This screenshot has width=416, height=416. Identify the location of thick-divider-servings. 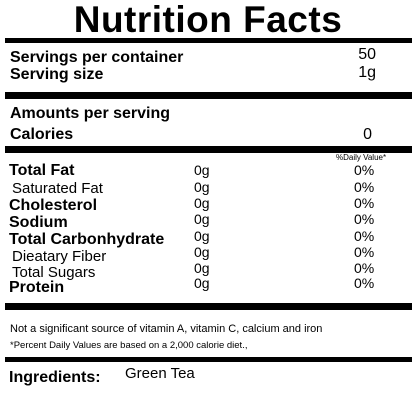
(208, 95).